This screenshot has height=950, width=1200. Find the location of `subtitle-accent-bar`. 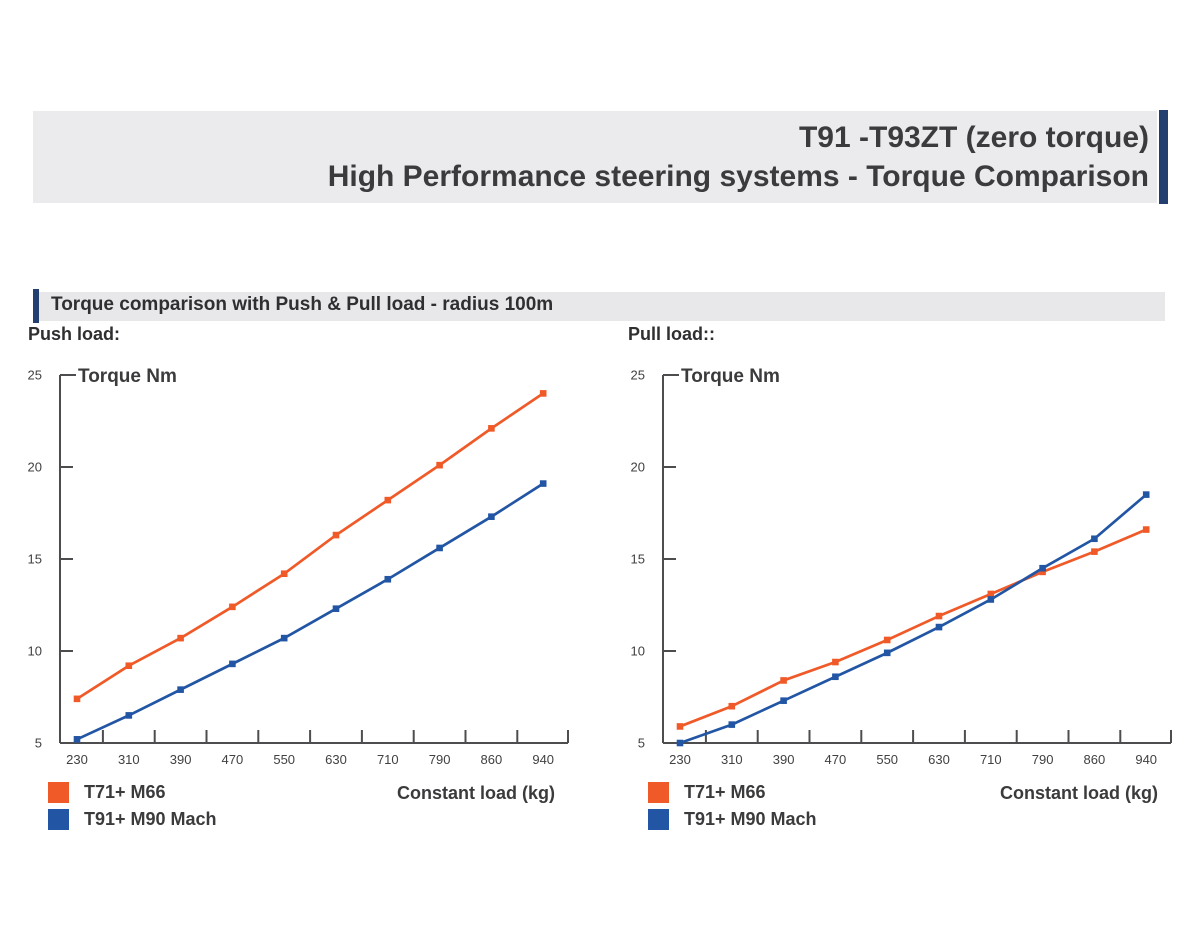

subtitle-accent-bar is located at coordinates (36, 306).